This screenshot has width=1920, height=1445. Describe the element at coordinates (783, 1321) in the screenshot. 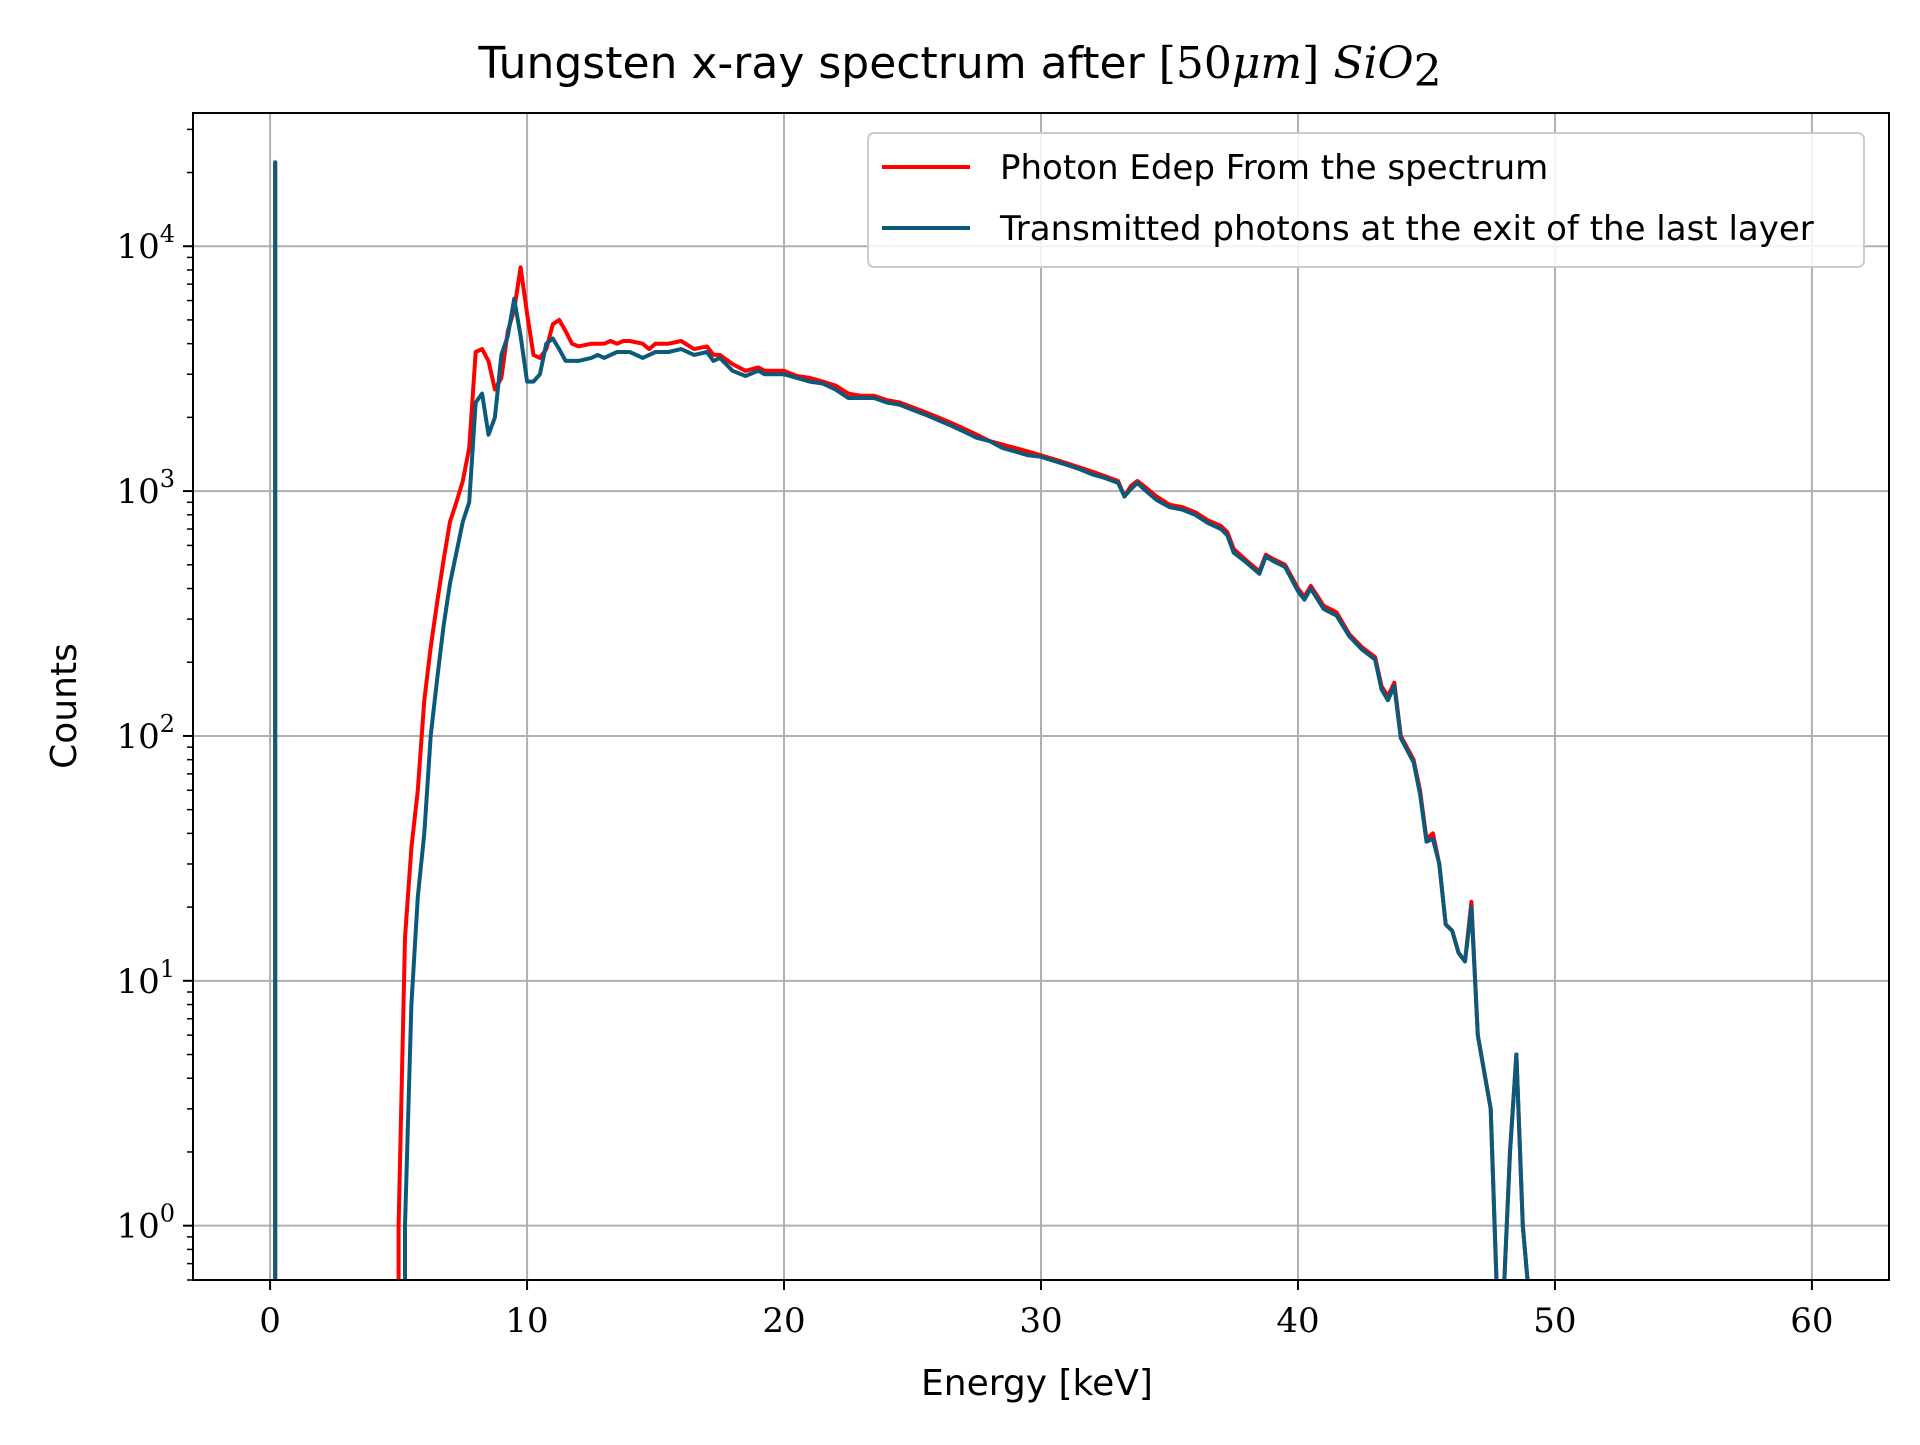

I see `x-tick-label: 20` at that location.